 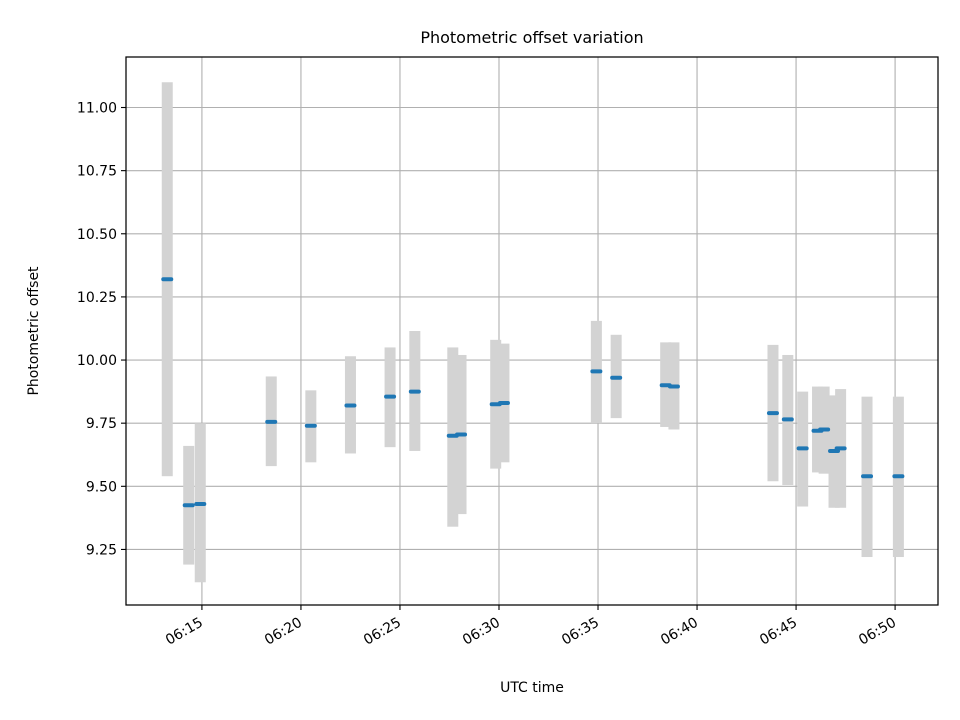 I want to click on y-axis-label: Photometric offset, so click(x=34, y=331).